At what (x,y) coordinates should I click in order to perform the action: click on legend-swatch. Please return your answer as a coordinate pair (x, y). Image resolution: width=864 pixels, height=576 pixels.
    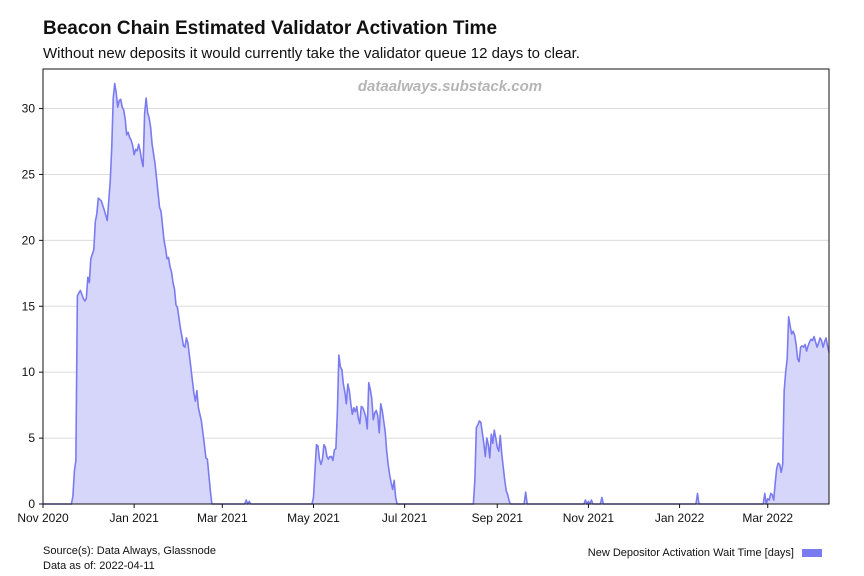
    Looking at the image, I should click on (812, 553).